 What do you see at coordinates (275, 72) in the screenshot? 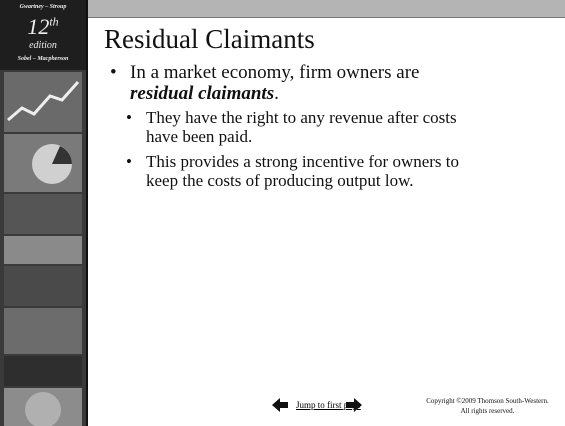
I see `bullet-text: In a market economy, firm owners are` at bounding box center [275, 72].